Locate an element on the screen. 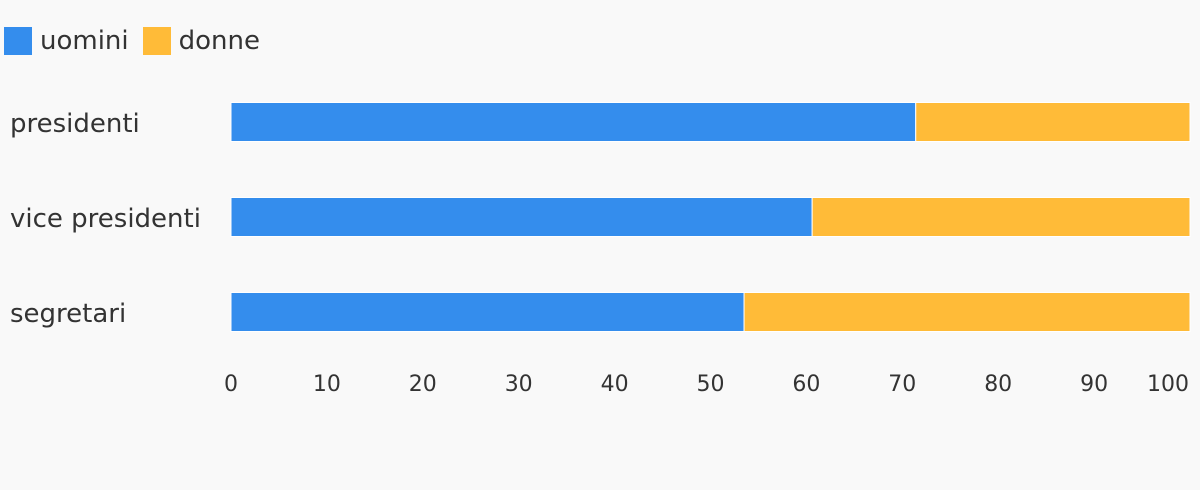  bar-donne-vice-presidenti is located at coordinates (1001, 217).